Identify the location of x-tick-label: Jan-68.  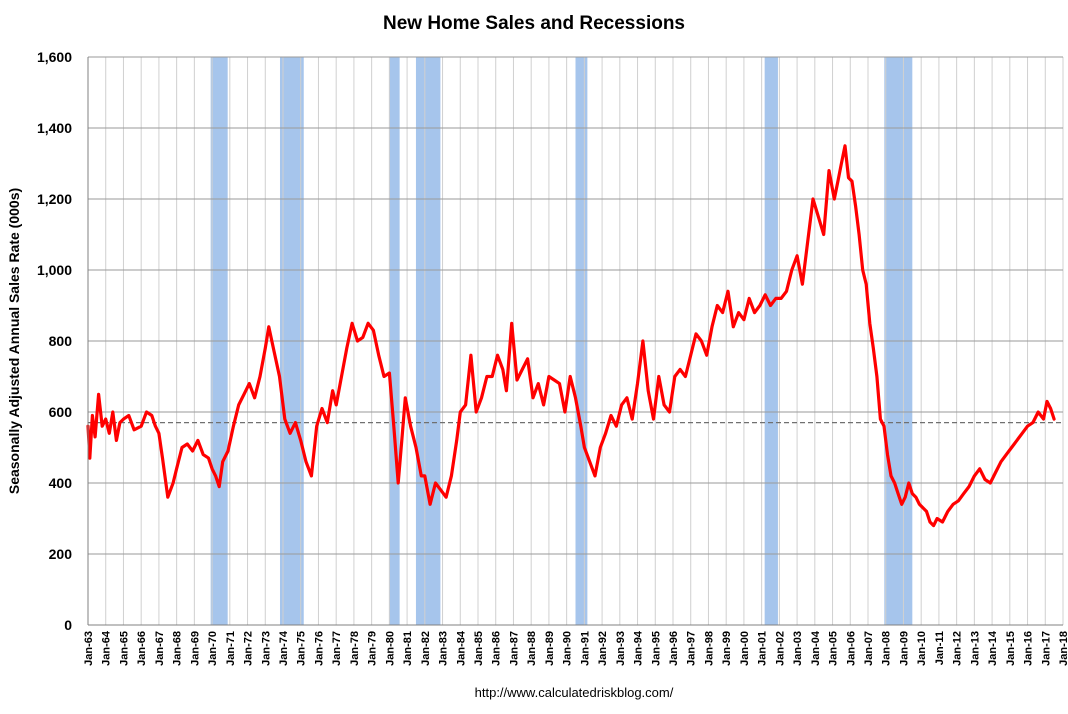
(178, 648).